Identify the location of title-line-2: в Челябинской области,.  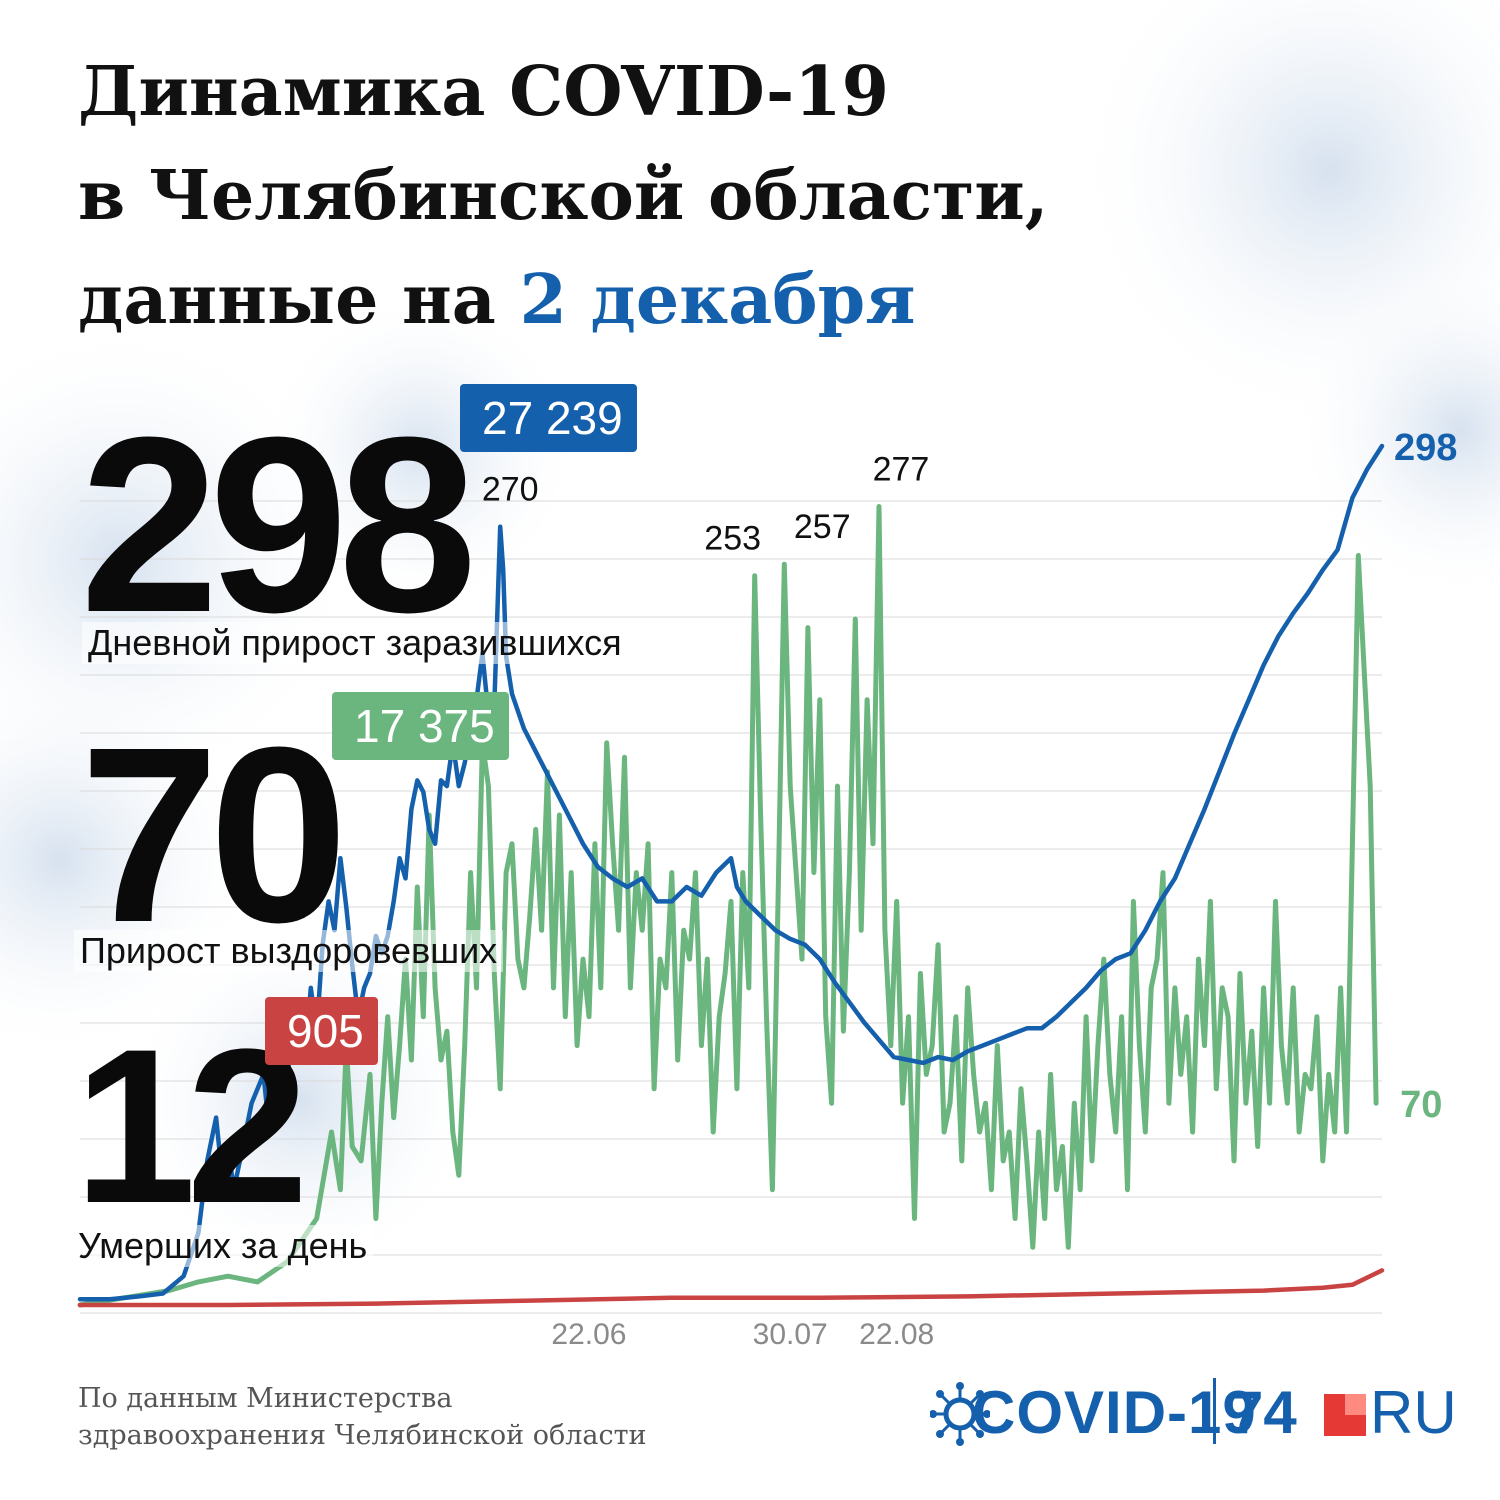
(563, 196).